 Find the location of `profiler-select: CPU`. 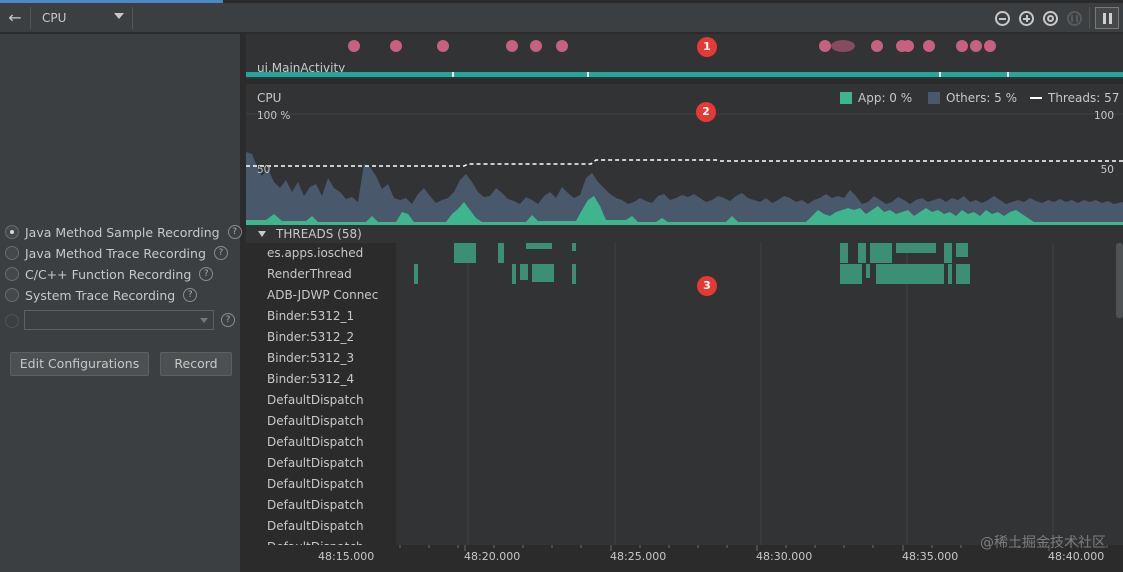

profiler-select: CPU is located at coordinates (82, 18).